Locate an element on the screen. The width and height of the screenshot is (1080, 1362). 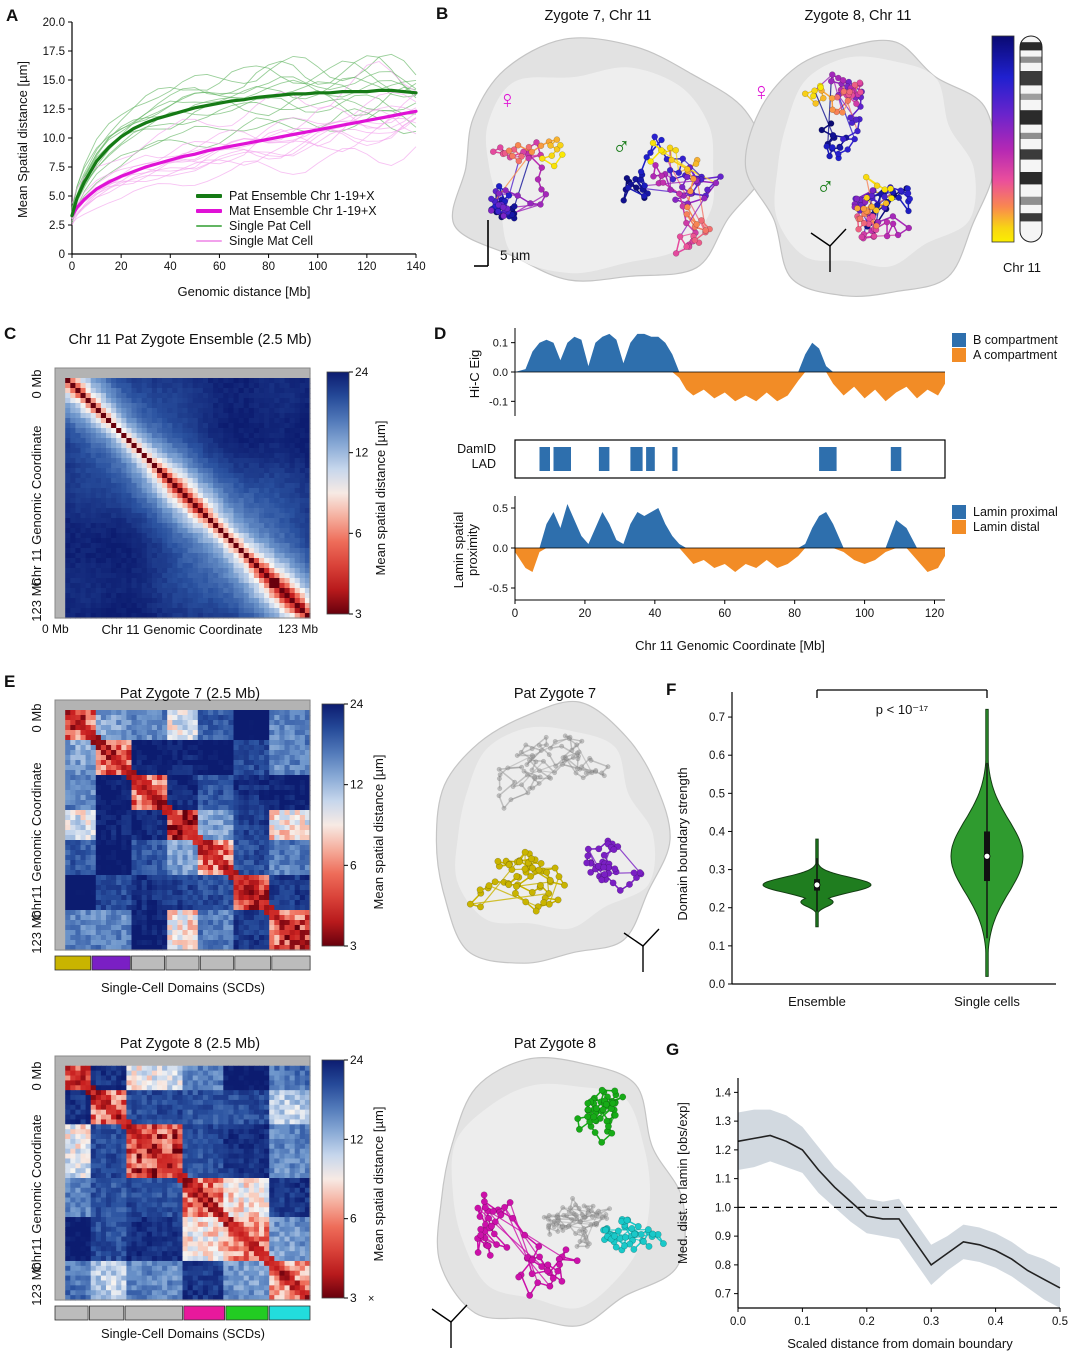
svg-text: 15.0 is located at coordinates (54, 81).